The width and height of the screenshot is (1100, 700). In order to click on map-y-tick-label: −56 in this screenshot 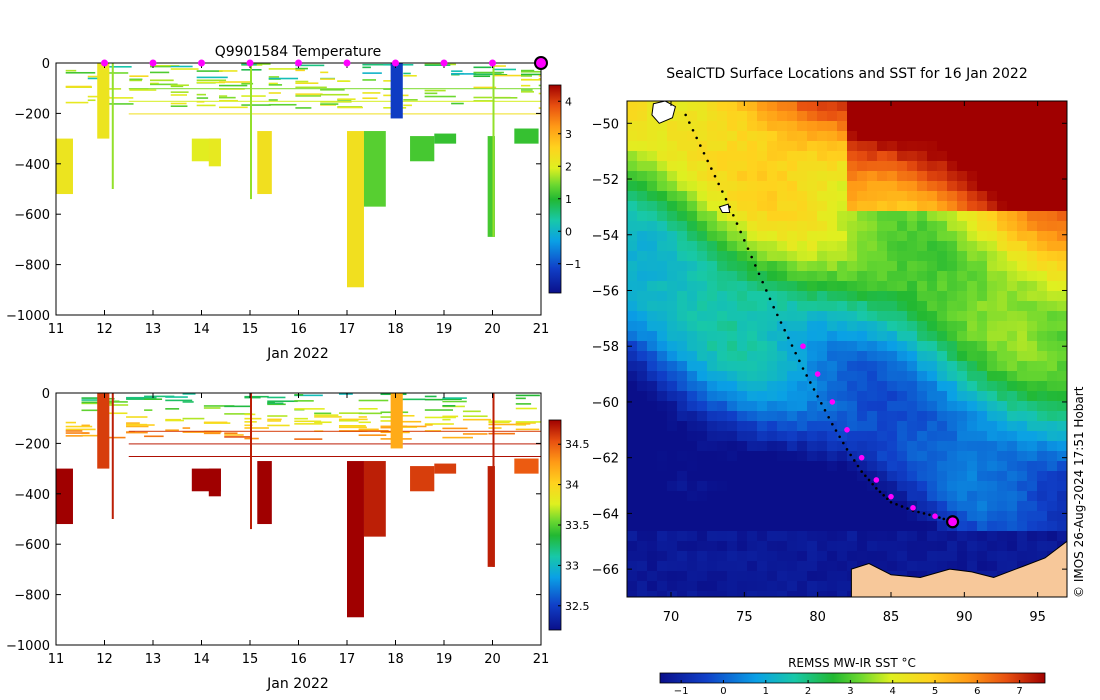, I will do `click(605, 291)`.